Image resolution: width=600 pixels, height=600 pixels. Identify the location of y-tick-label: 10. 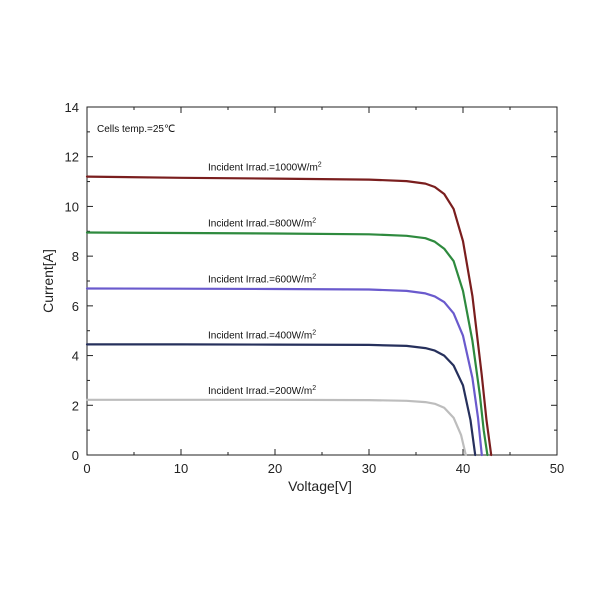
(72, 206).